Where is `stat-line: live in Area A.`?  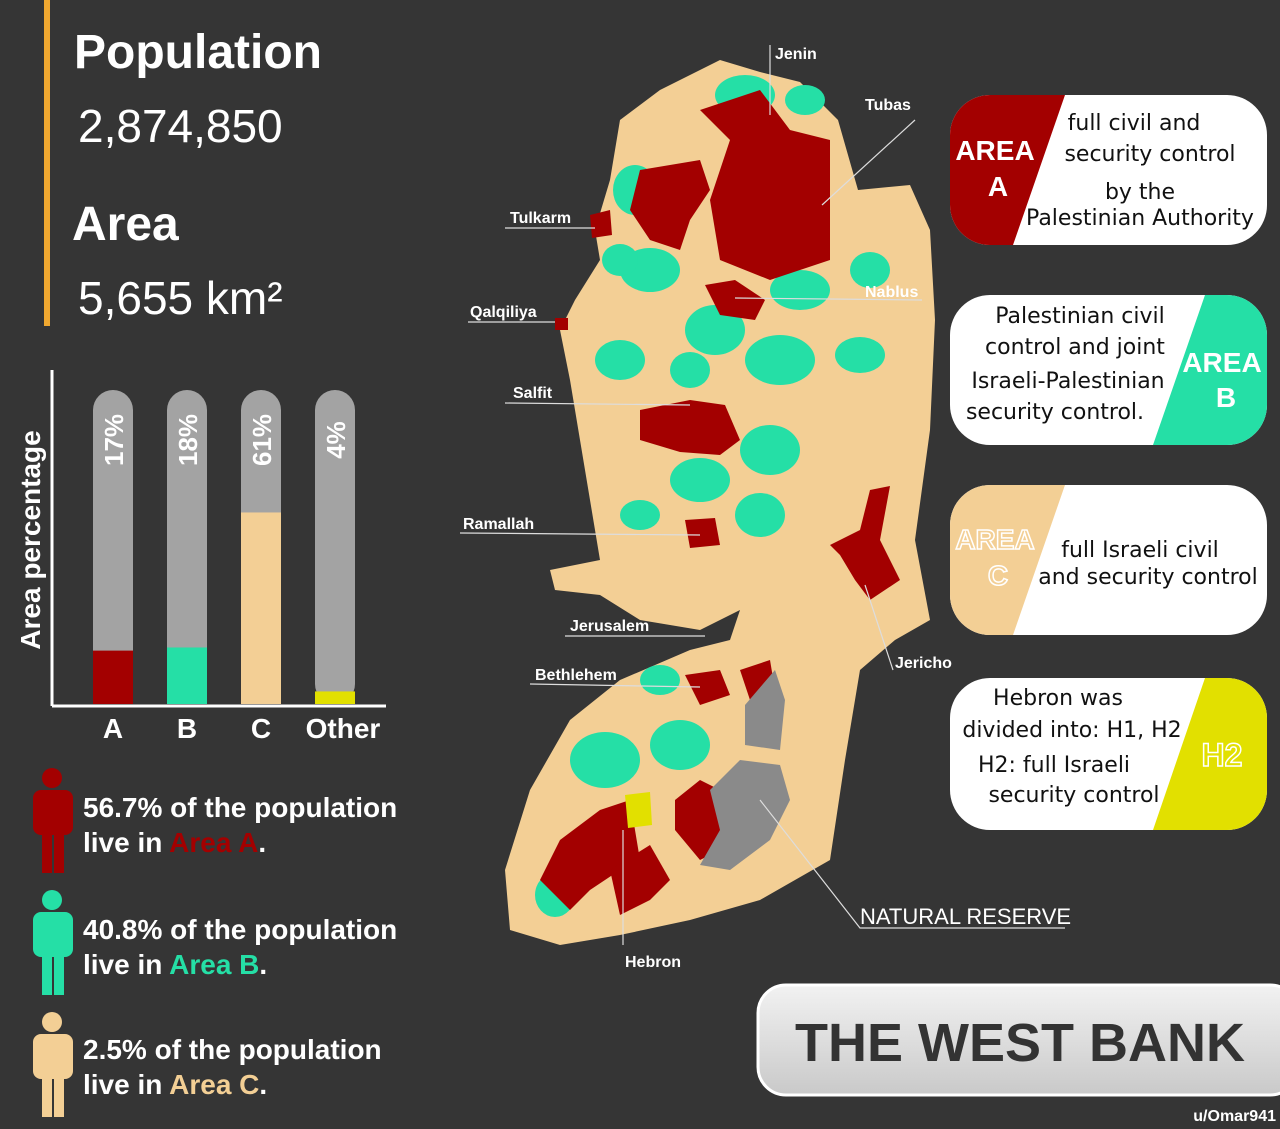
stat-line: live in Area A. is located at coordinates (174, 842).